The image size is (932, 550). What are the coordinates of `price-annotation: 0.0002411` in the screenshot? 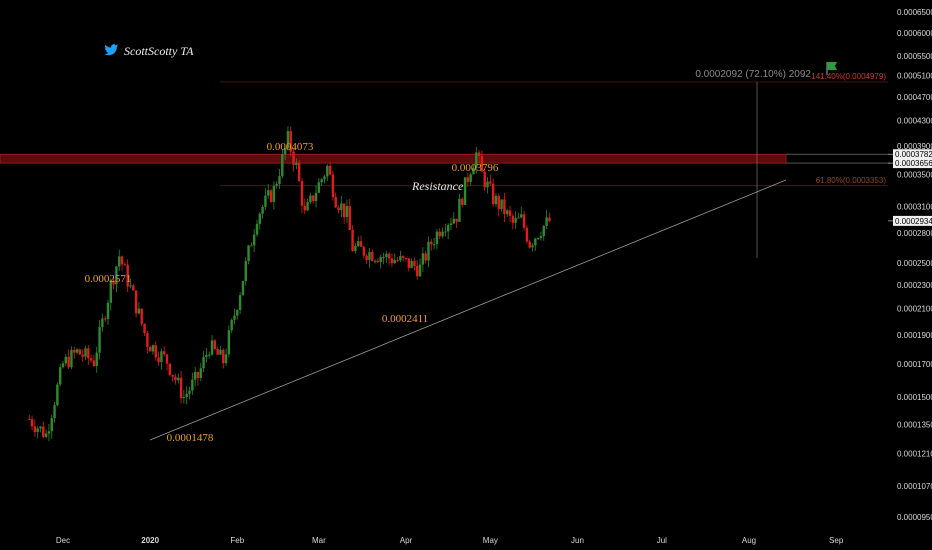 It's located at (405, 319).